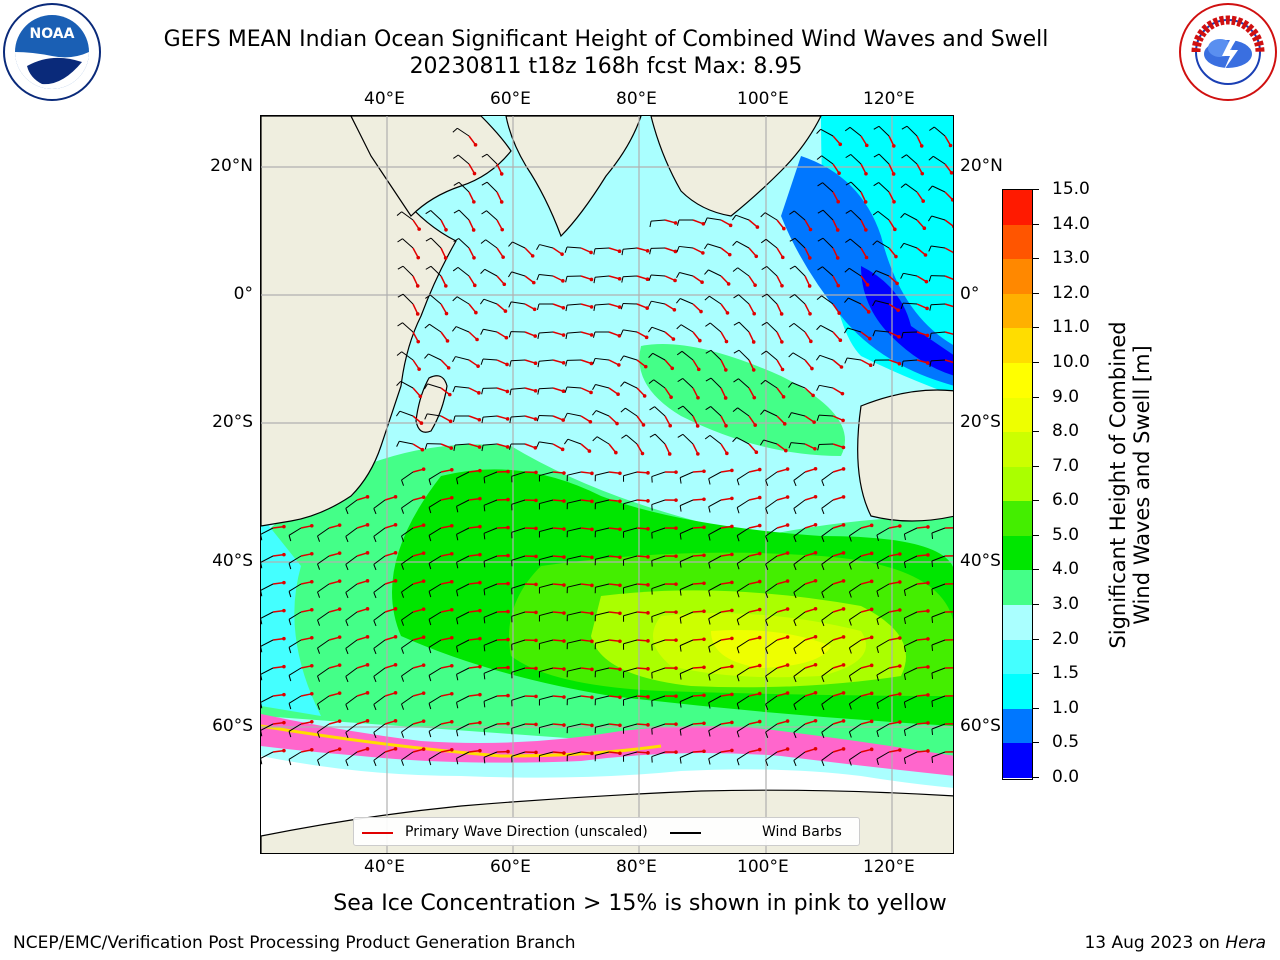 Image resolution: width=1280 pixels, height=960 pixels. What do you see at coordinates (1245, 943) in the screenshot?
I see `footer-host: Hera` at bounding box center [1245, 943].